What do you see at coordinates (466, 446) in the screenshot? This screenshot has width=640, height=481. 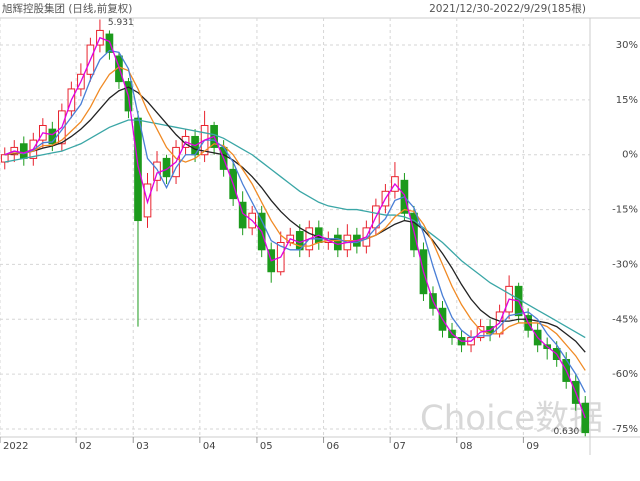 I see `x-tick-label: 08` at bounding box center [466, 446].